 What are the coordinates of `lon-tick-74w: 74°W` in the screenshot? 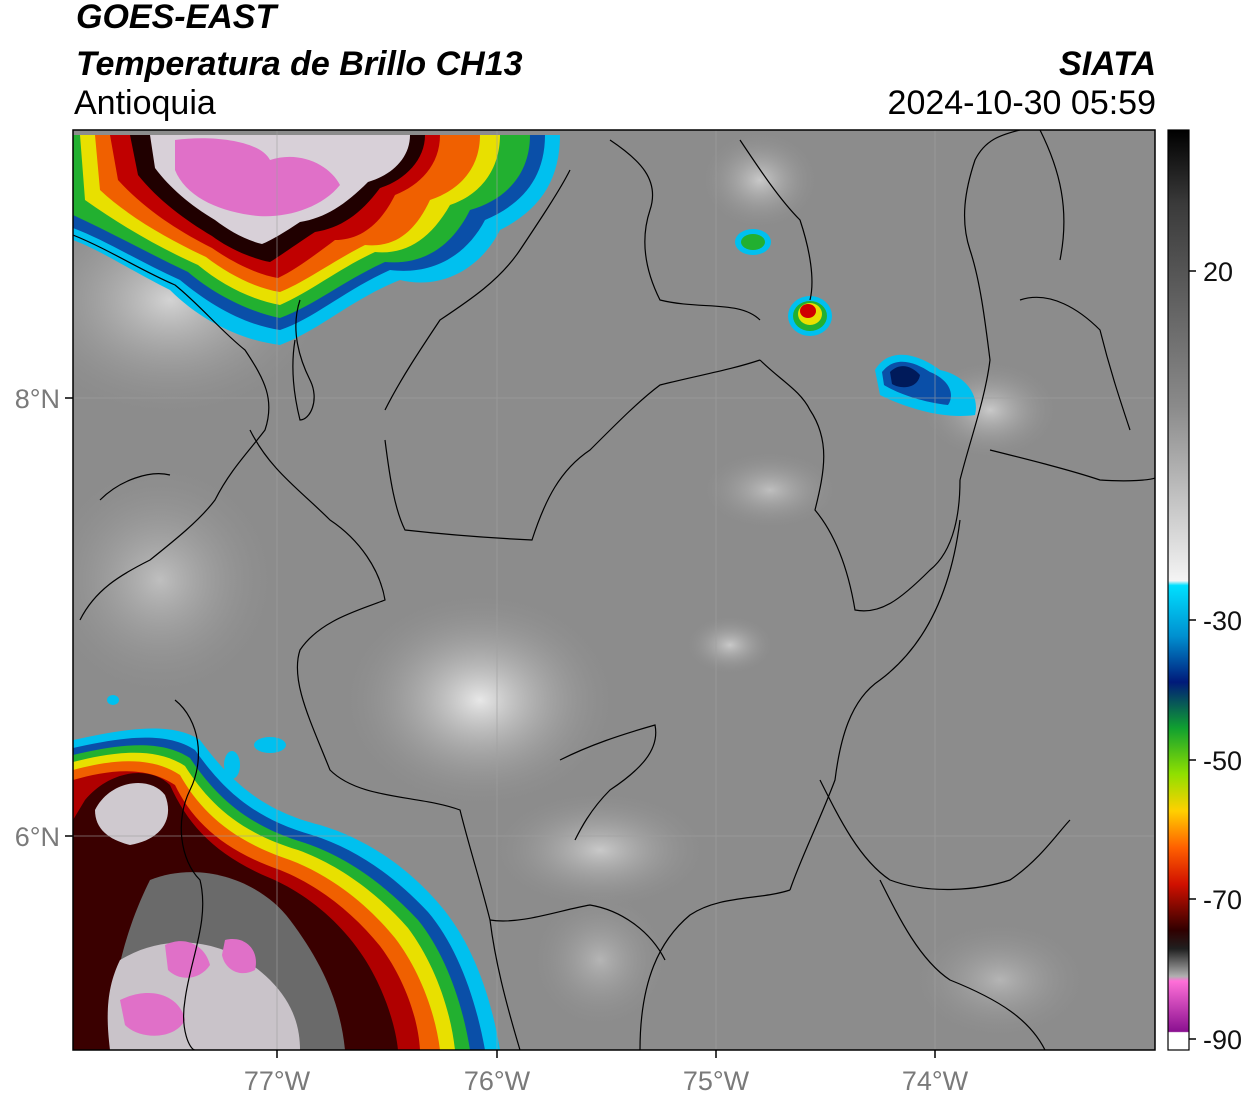 It's located at (935, 1081).